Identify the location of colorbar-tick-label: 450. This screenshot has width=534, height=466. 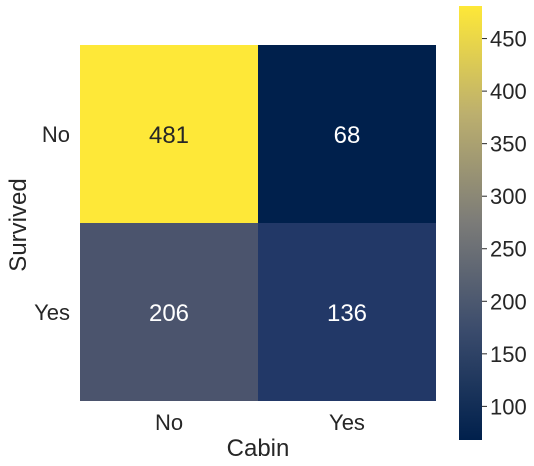
(508, 39).